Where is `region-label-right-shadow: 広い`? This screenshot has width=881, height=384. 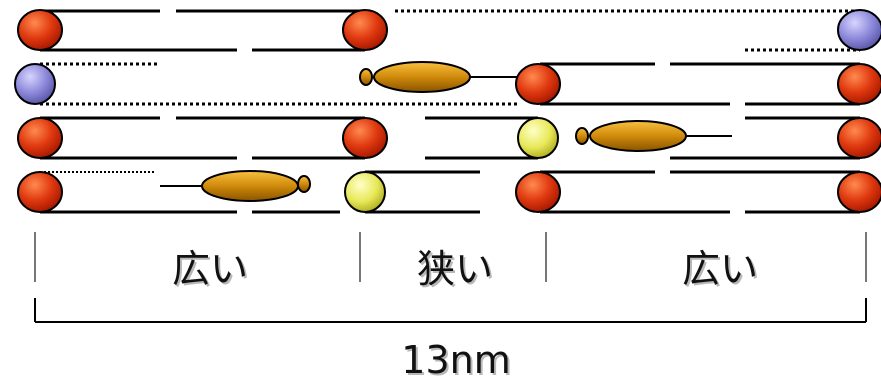
region-label-right-shadow: 広い is located at coordinates (722, 271).